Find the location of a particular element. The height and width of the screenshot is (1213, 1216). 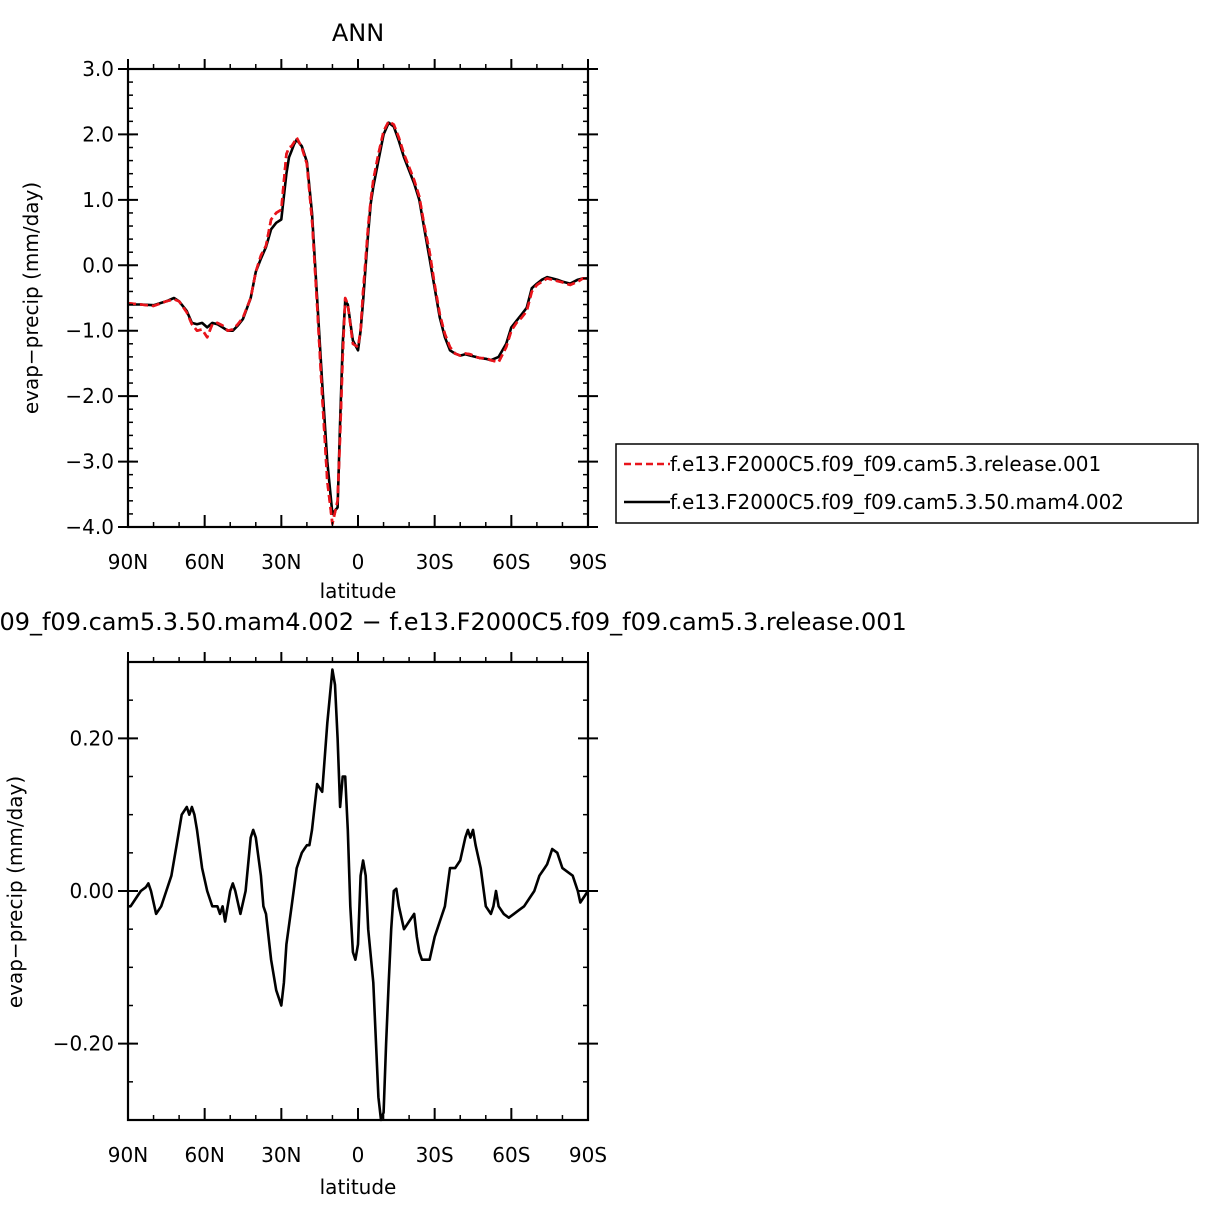

legend-label-mam4: f.e13.F2000C5.f09_f09.cam5.3.50.mam4.002 is located at coordinates (897, 502).